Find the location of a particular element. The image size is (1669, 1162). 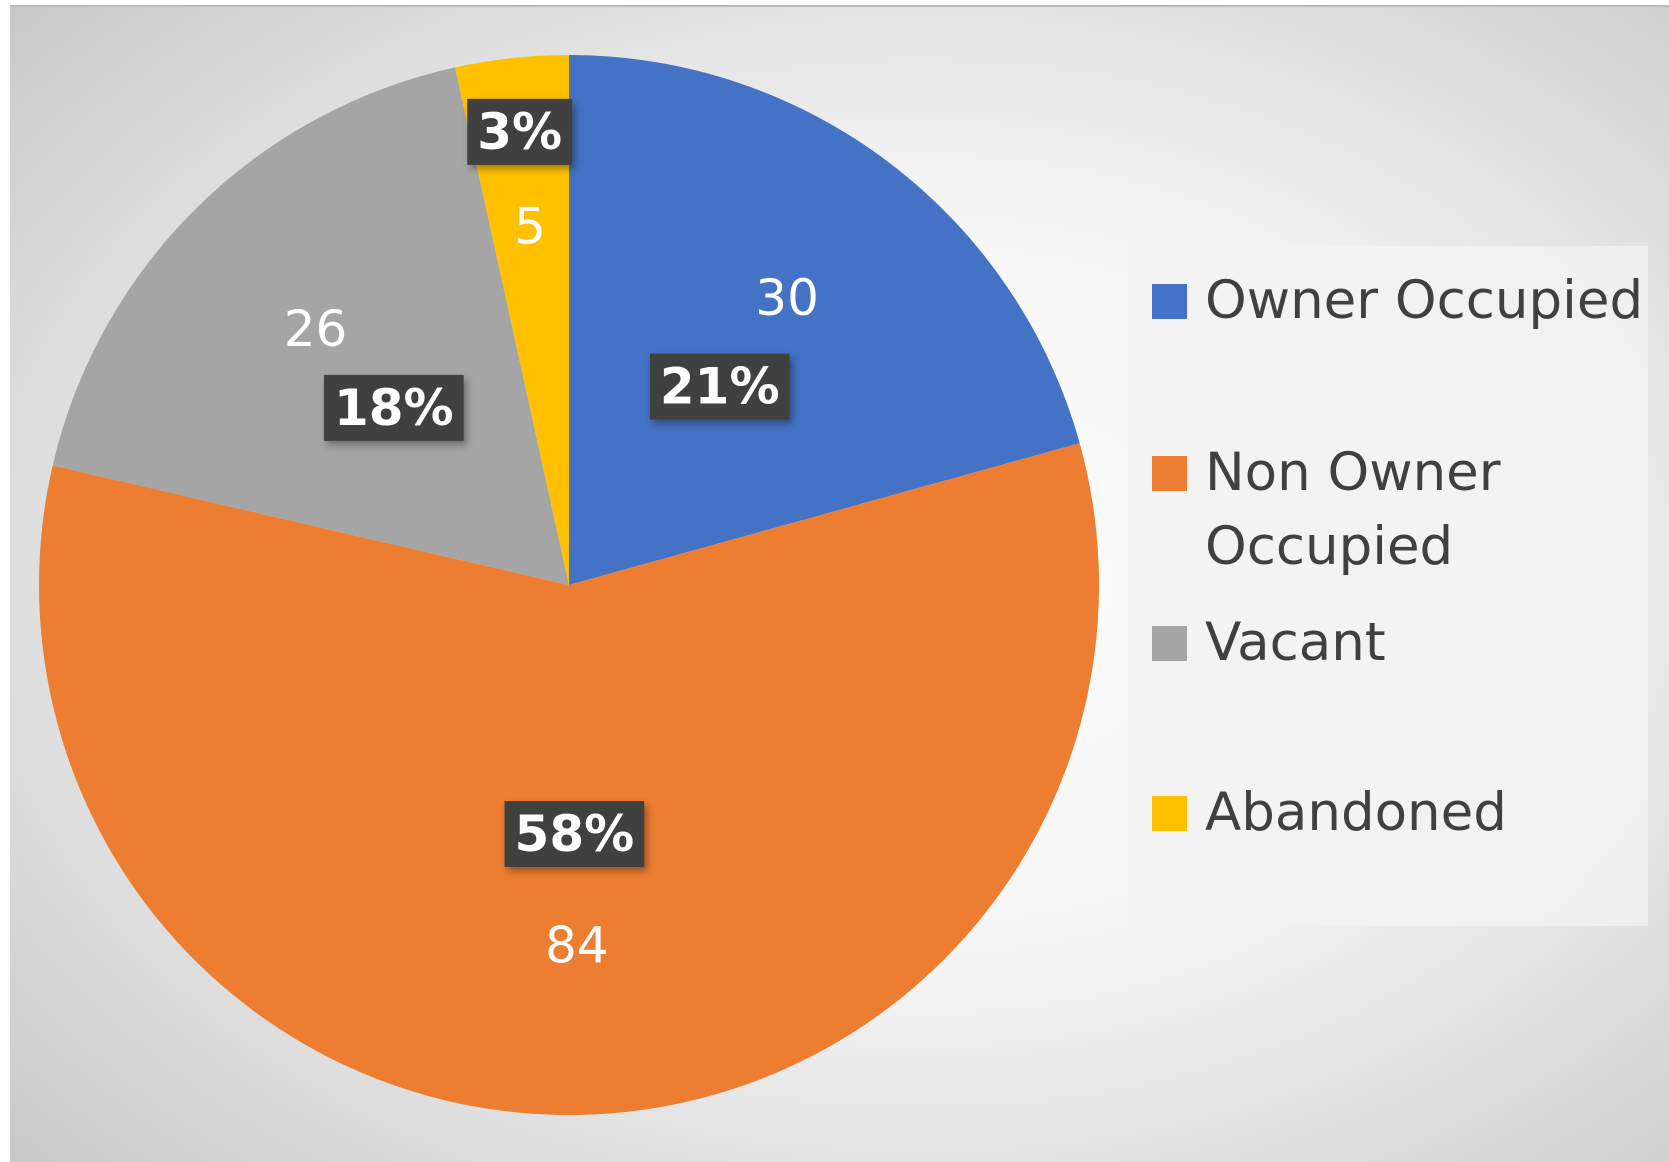

percent-label-text: 21% is located at coordinates (720, 387).